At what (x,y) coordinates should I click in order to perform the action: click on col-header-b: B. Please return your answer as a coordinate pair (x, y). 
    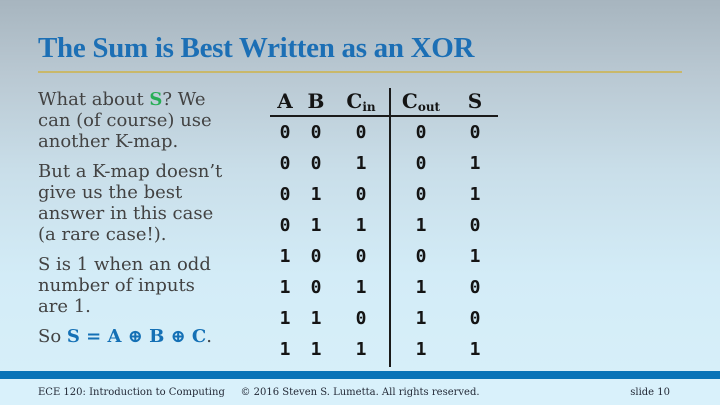
    Looking at the image, I should click on (316, 104).